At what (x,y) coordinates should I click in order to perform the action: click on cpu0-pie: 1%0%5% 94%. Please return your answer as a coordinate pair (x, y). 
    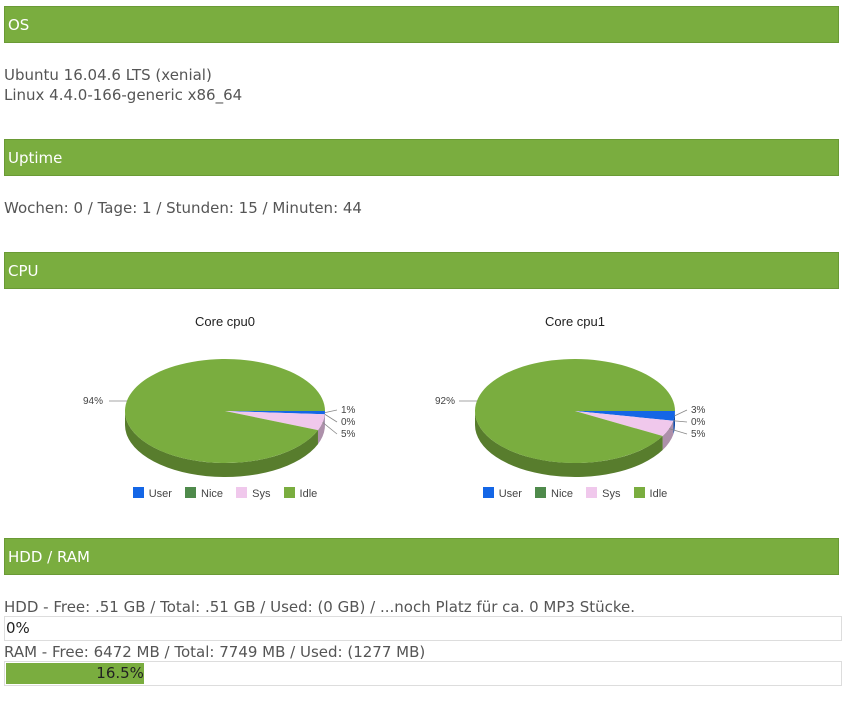
    Looking at the image, I should click on (219, 418).